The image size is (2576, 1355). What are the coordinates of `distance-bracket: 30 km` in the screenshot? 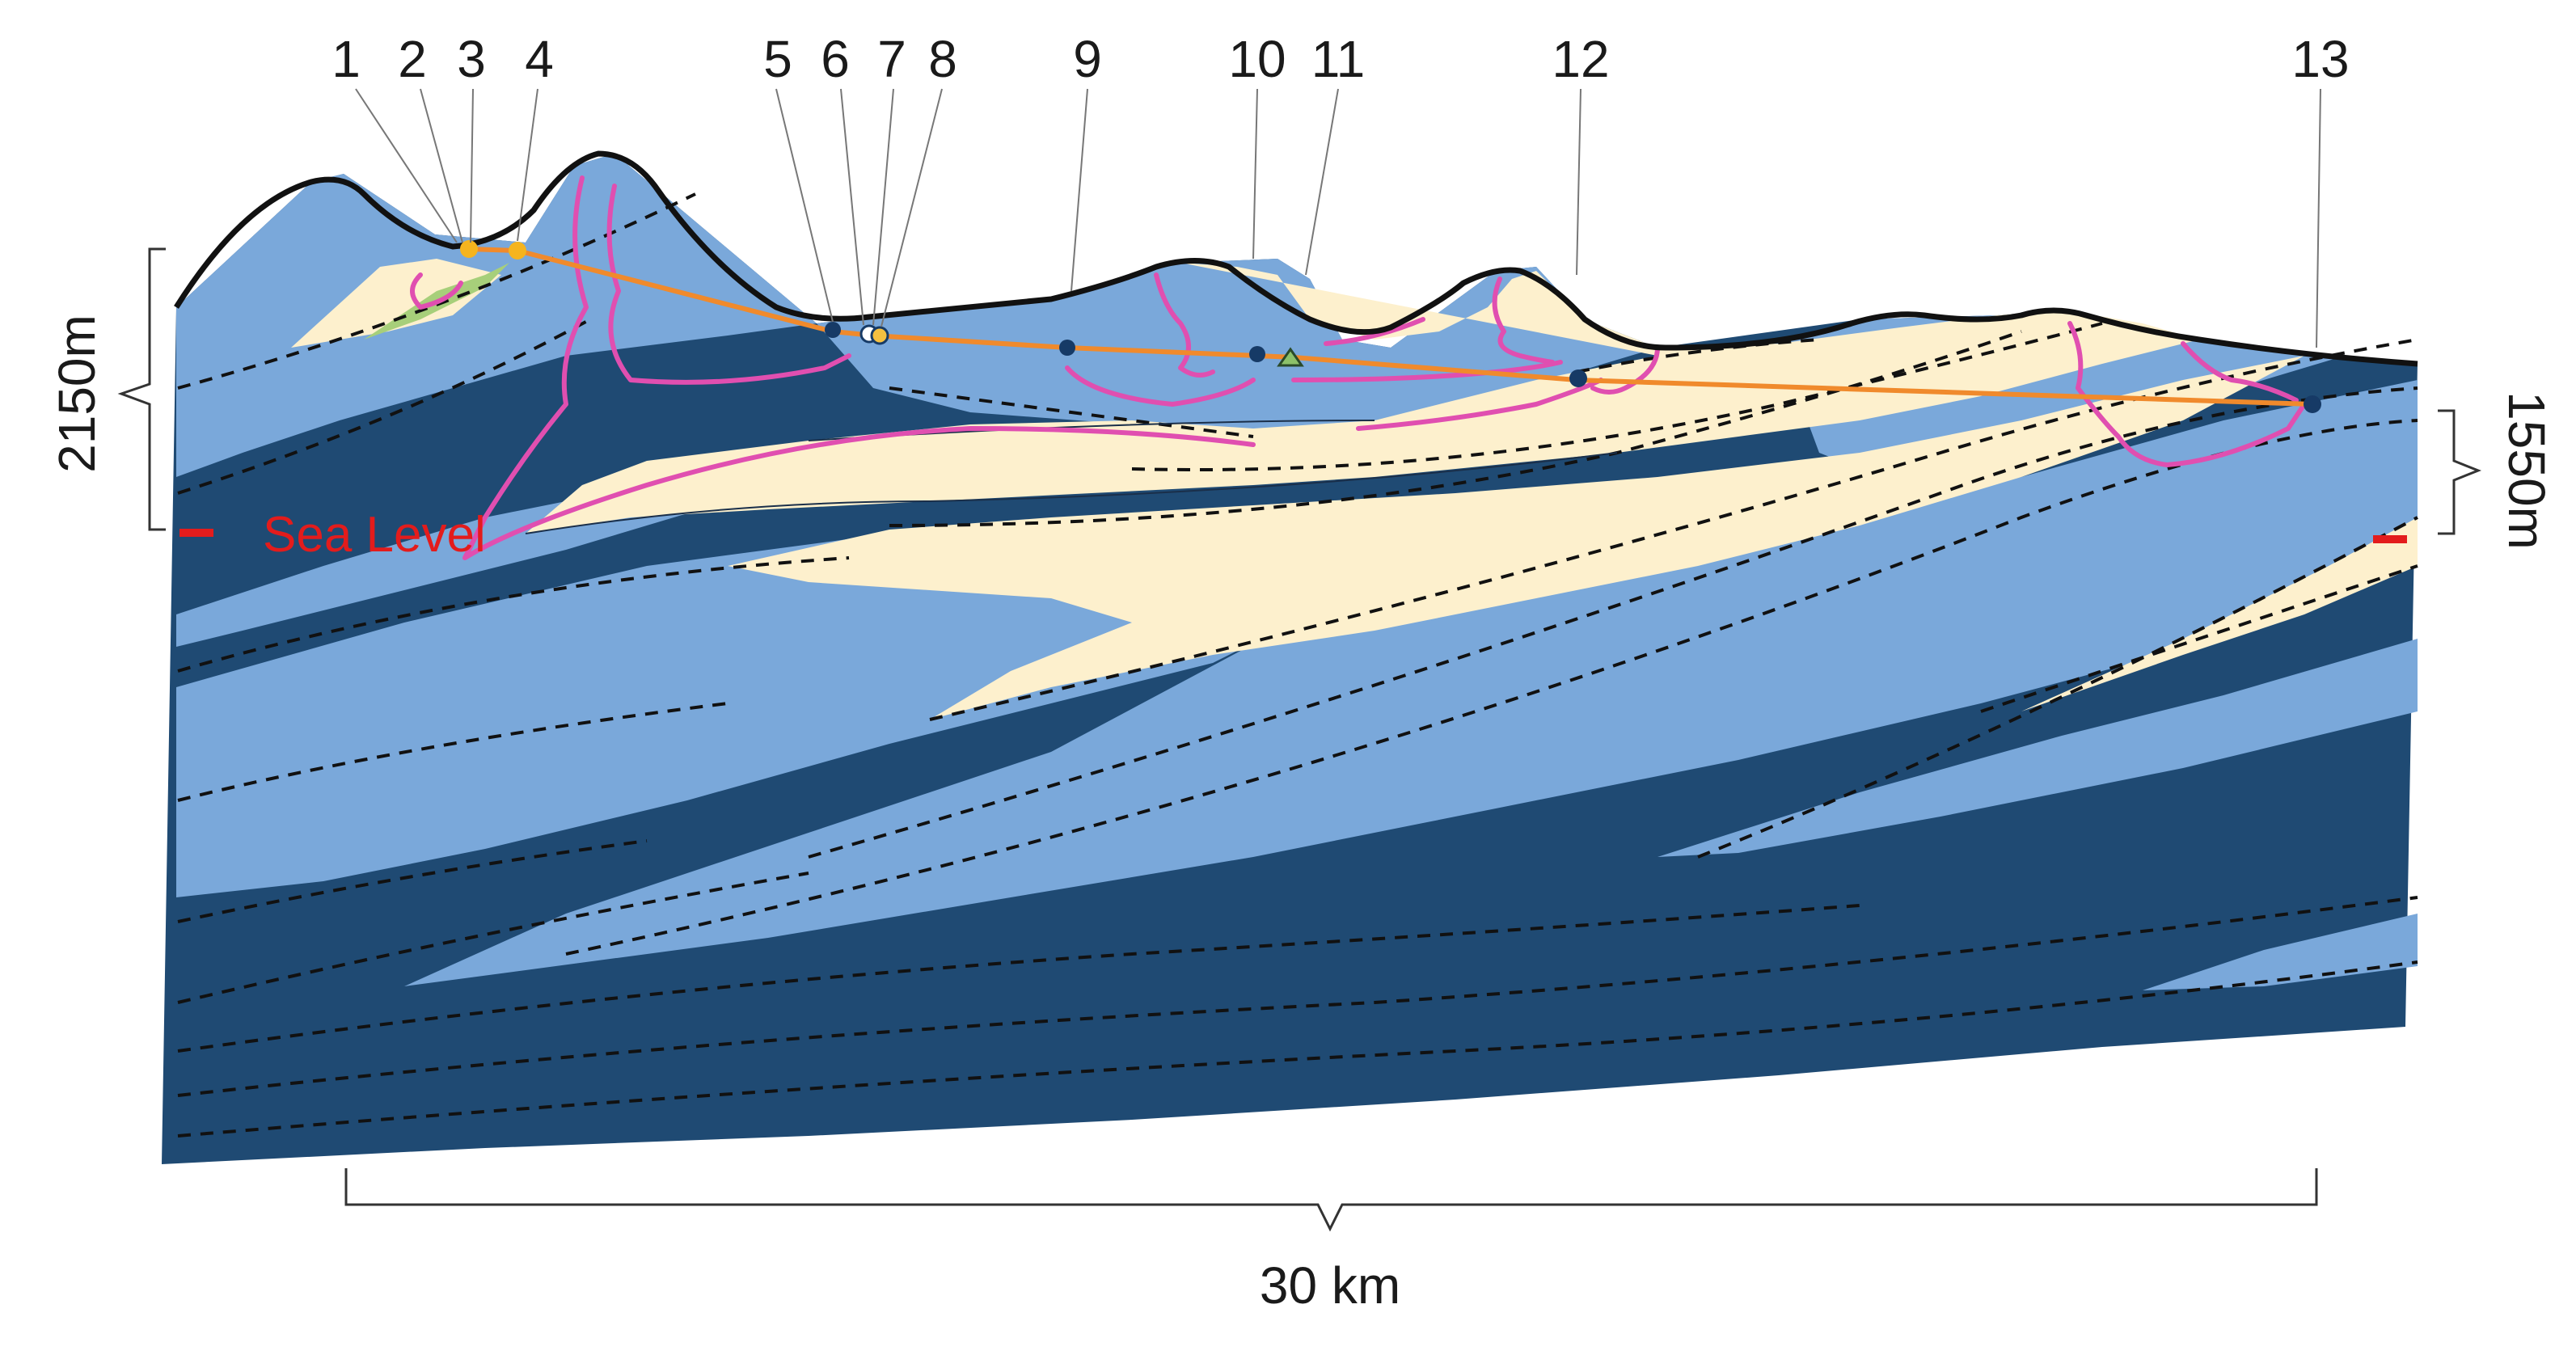 It's located at (1331, 1241).